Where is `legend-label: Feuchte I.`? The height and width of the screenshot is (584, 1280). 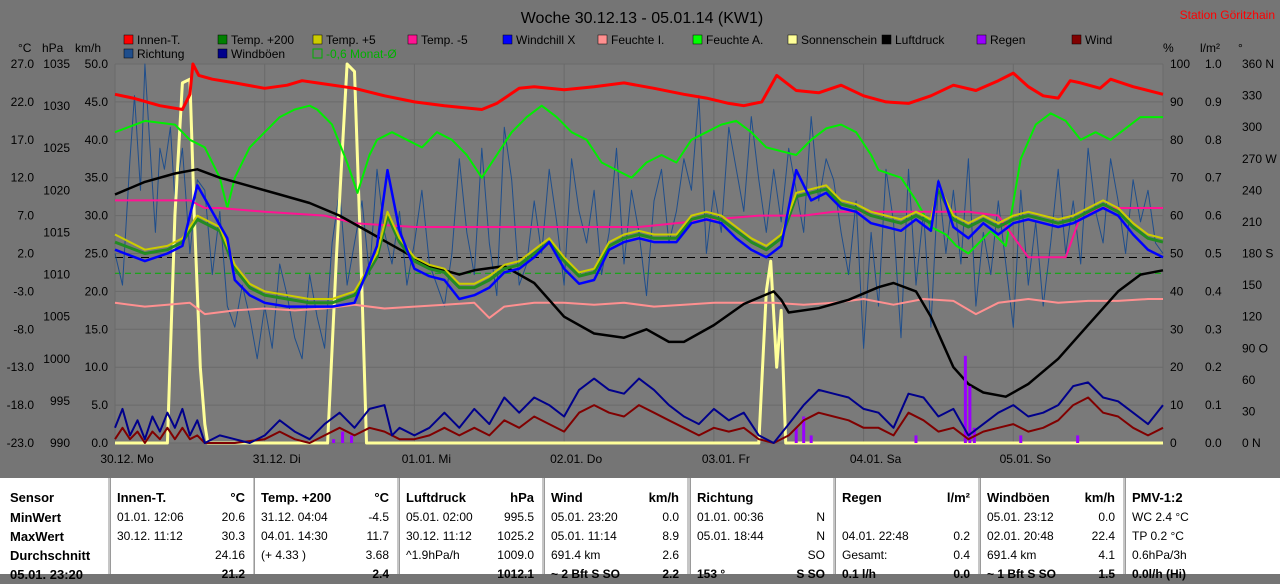
legend-label: Feuchte I. is located at coordinates (637, 40).